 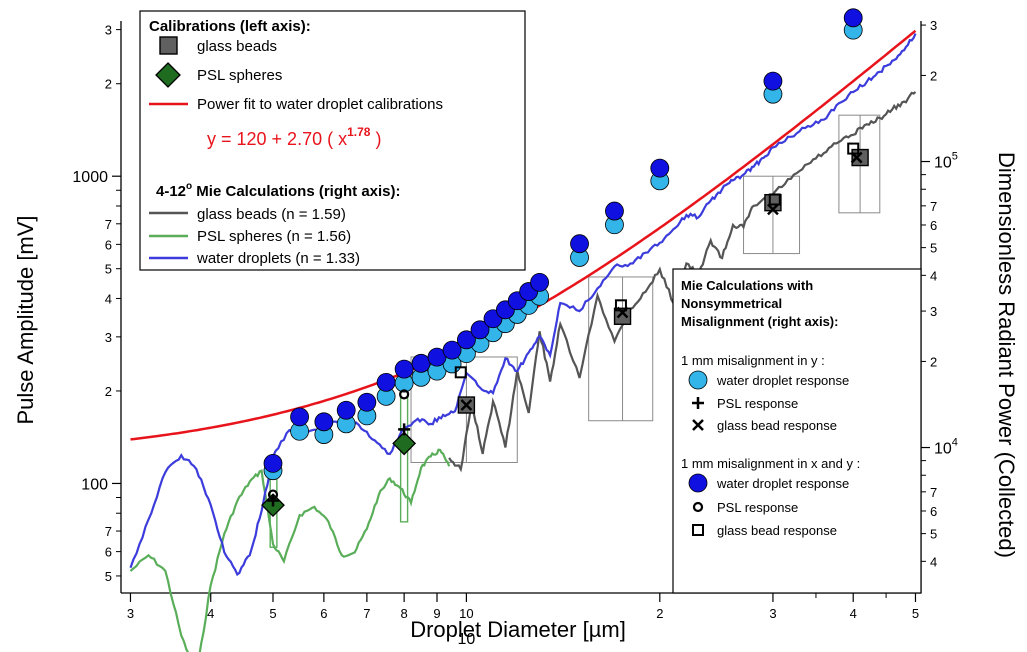 I want to click on legend-xy-water-marker, so click(x=698, y=483).